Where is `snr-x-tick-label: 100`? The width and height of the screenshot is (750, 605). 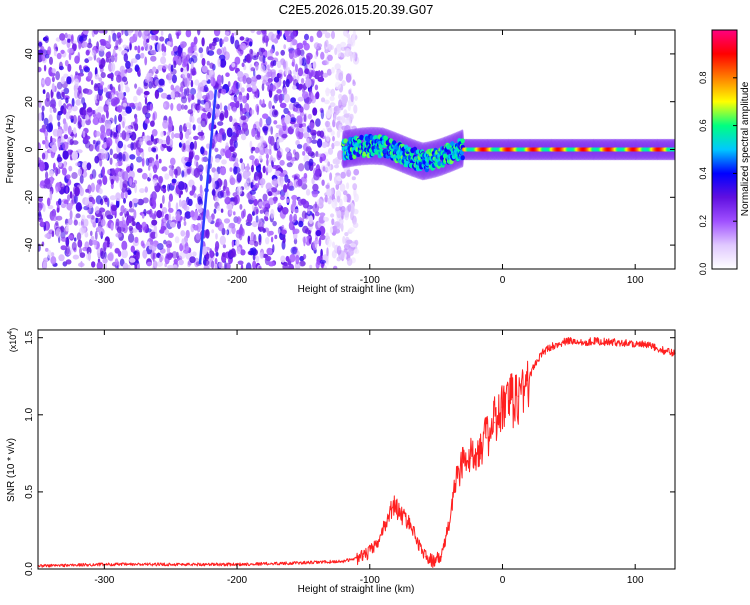
snr-x-tick-label: 100 is located at coordinates (635, 580).